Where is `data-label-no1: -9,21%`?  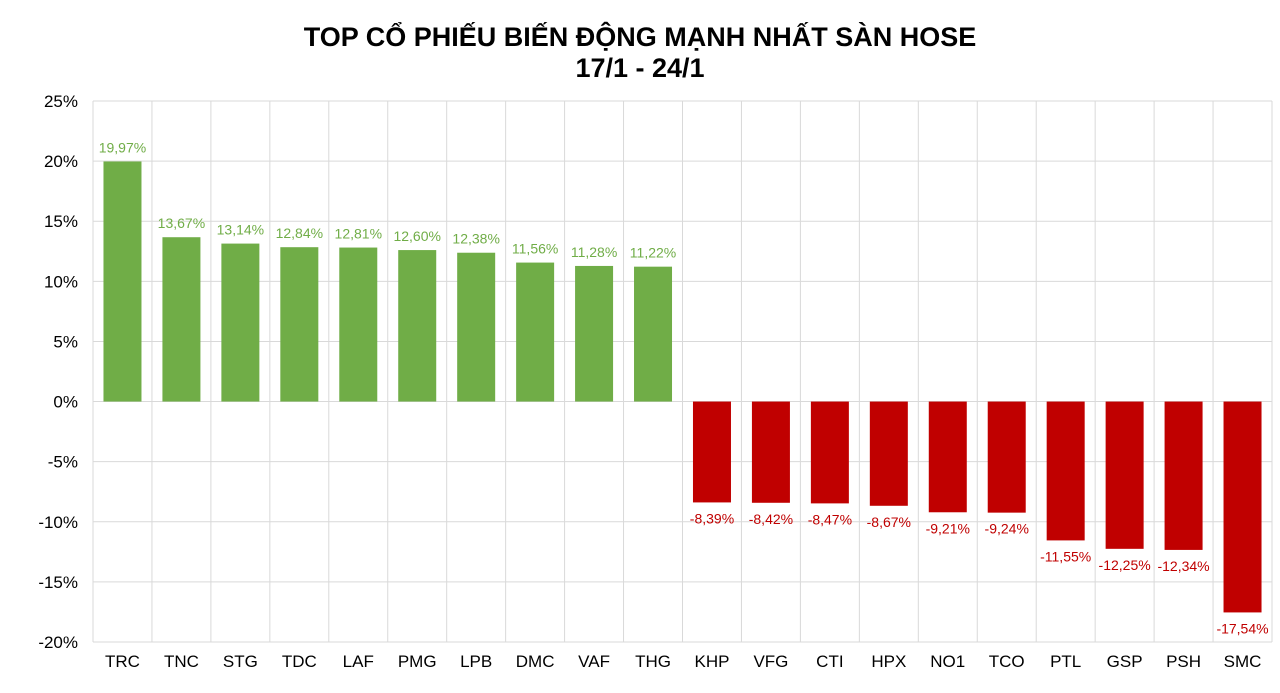 data-label-no1: -9,21% is located at coordinates (948, 528).